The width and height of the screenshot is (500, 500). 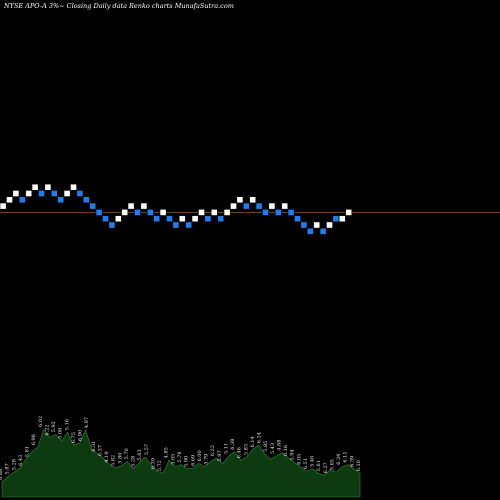 What do you see at coordinates (240, 452) in the screenshot?
I see `volume-label: 6.46` at bounding box center [240, 452].